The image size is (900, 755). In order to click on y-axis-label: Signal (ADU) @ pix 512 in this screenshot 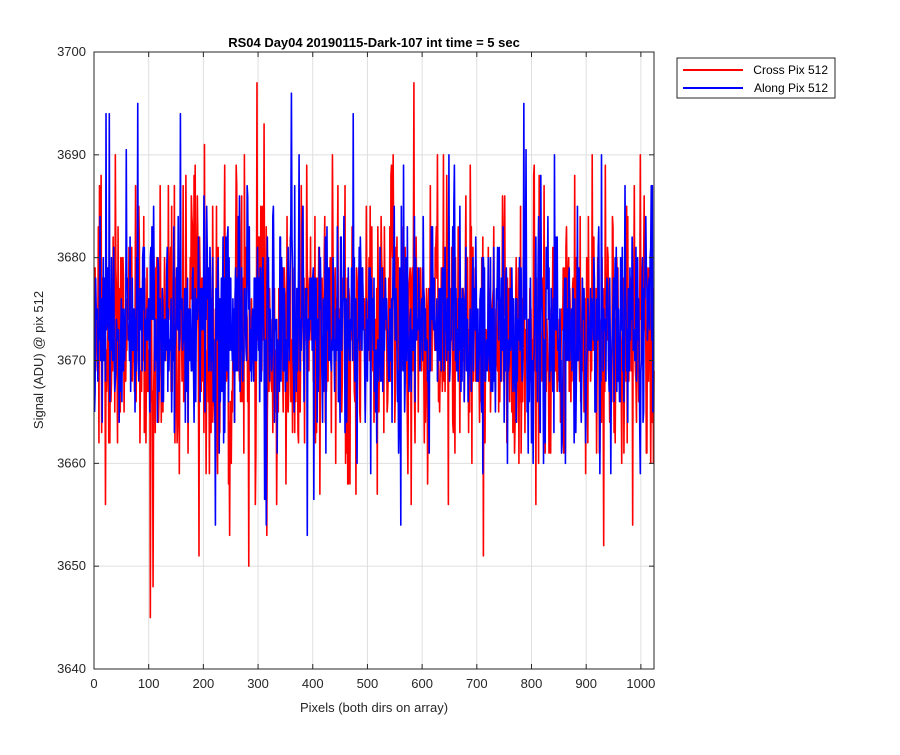, I will do `click(38, 360)`.